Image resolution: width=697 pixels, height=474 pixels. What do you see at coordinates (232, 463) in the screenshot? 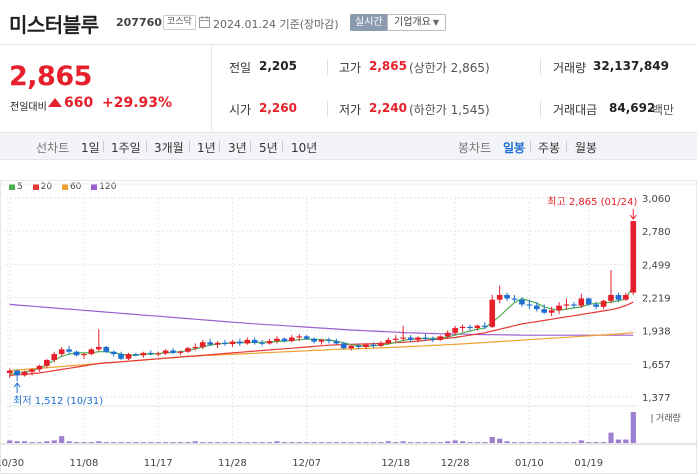
I see `x-tick-label: 11/28` at bounding box center [232, 463].